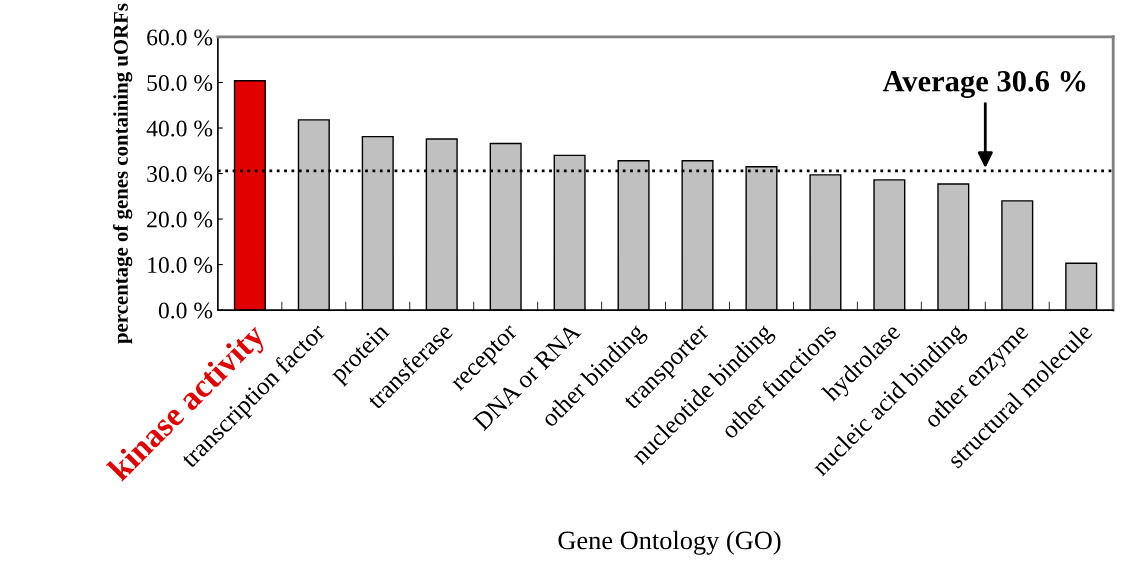 The image size is (1129, 569). What do you see at coordinates (180, 83) in the screenshot?
I see `y-tick-label: 50.0 %` at bounding box center [180, 83].